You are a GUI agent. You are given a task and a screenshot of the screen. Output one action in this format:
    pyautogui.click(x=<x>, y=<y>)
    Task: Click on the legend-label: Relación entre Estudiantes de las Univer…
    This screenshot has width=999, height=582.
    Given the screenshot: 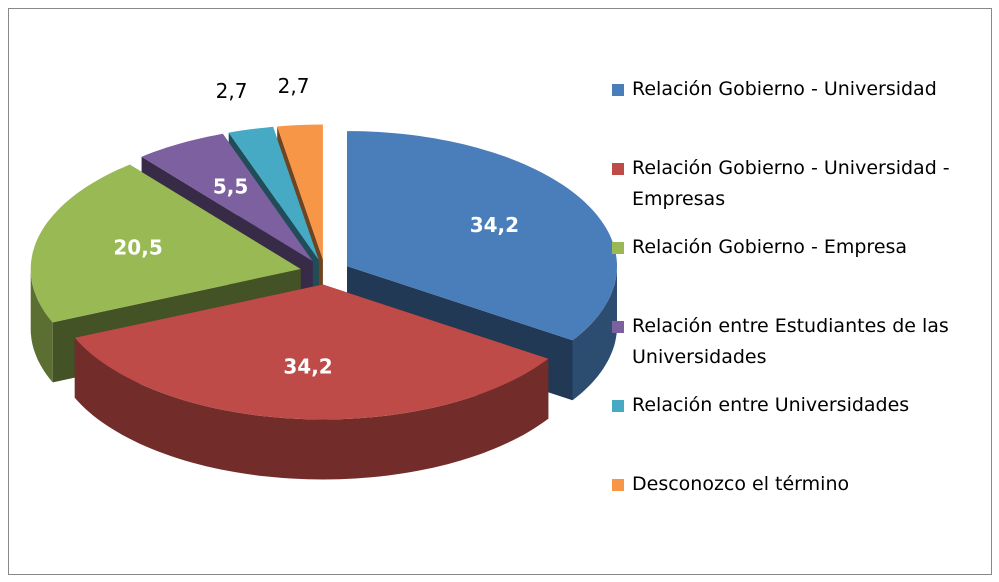 What is the action you would take?
    pyautogui.click(x=790, y=341)
    